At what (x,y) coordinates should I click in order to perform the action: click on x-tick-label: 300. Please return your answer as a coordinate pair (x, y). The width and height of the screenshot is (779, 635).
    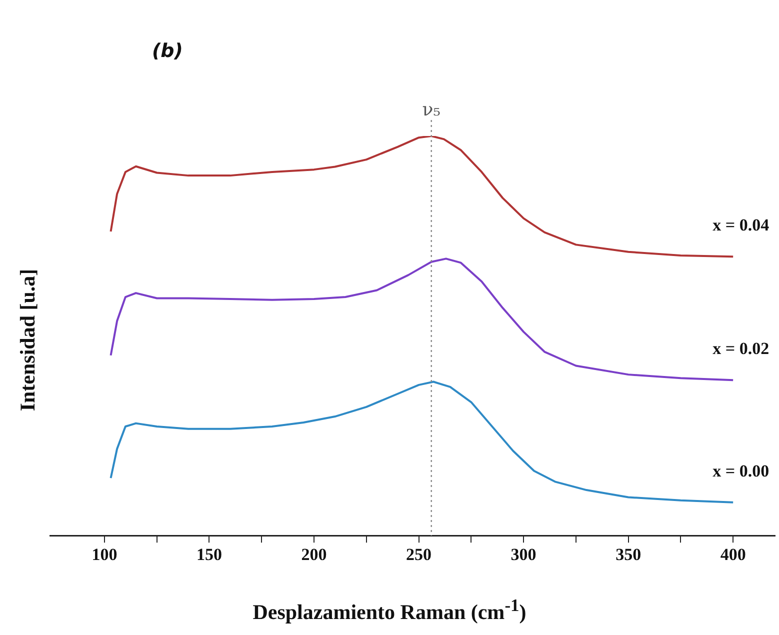
    Looking at the image, I should click on (523, 554).